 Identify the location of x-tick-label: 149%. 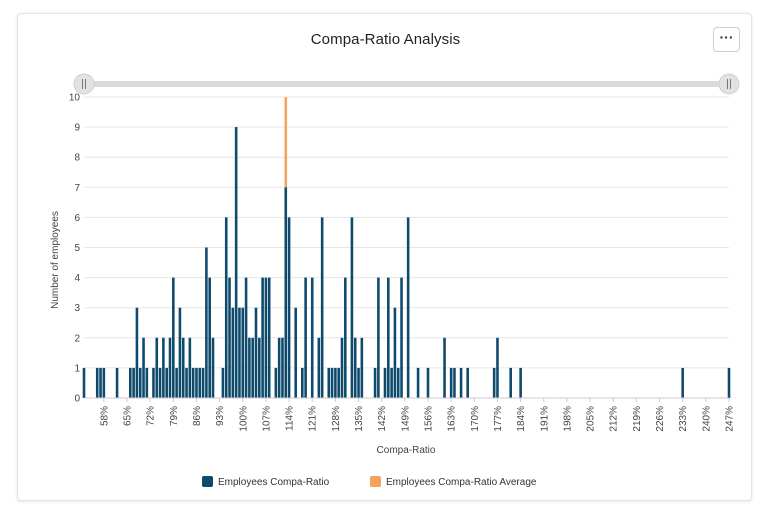
(405, 419).